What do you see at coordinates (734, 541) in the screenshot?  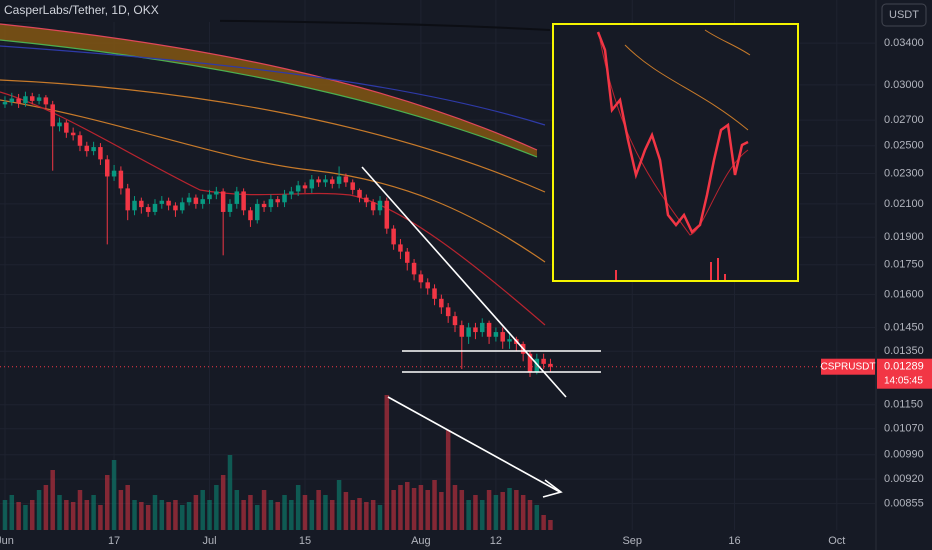 I see `x-tick-label: 16` at bounding box center [734, 541].